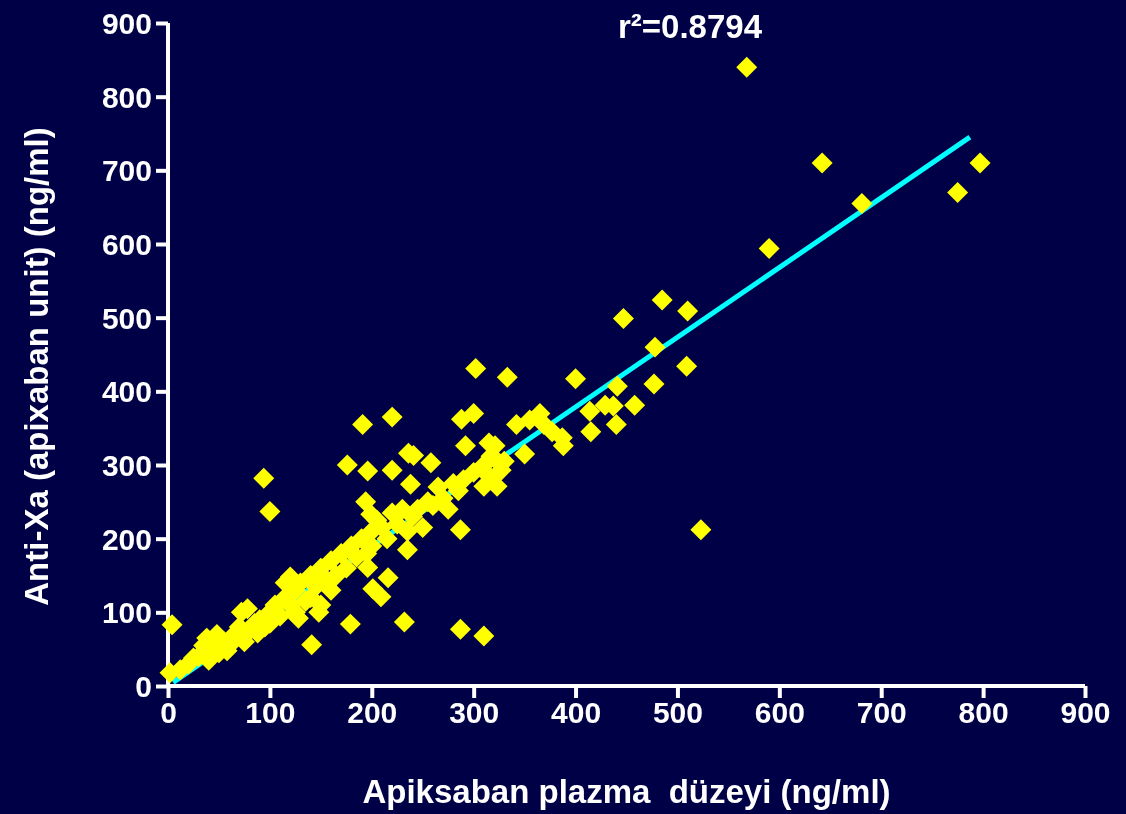  Describe the element at coordinates (126, 318) in the screenshot. I see `y-tick-label: 500` at that location.